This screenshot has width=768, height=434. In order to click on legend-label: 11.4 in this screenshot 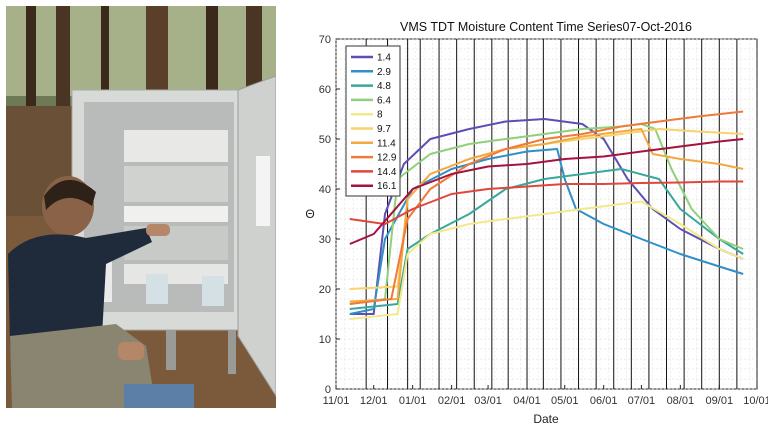, I will do `click(386, 143)`.